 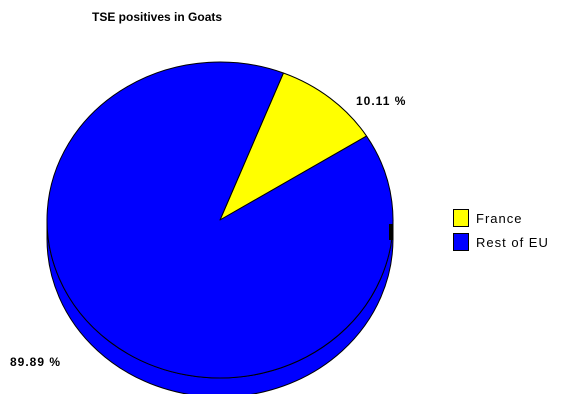 I want to click on pie-slice-france, so click(x=293, y=146).